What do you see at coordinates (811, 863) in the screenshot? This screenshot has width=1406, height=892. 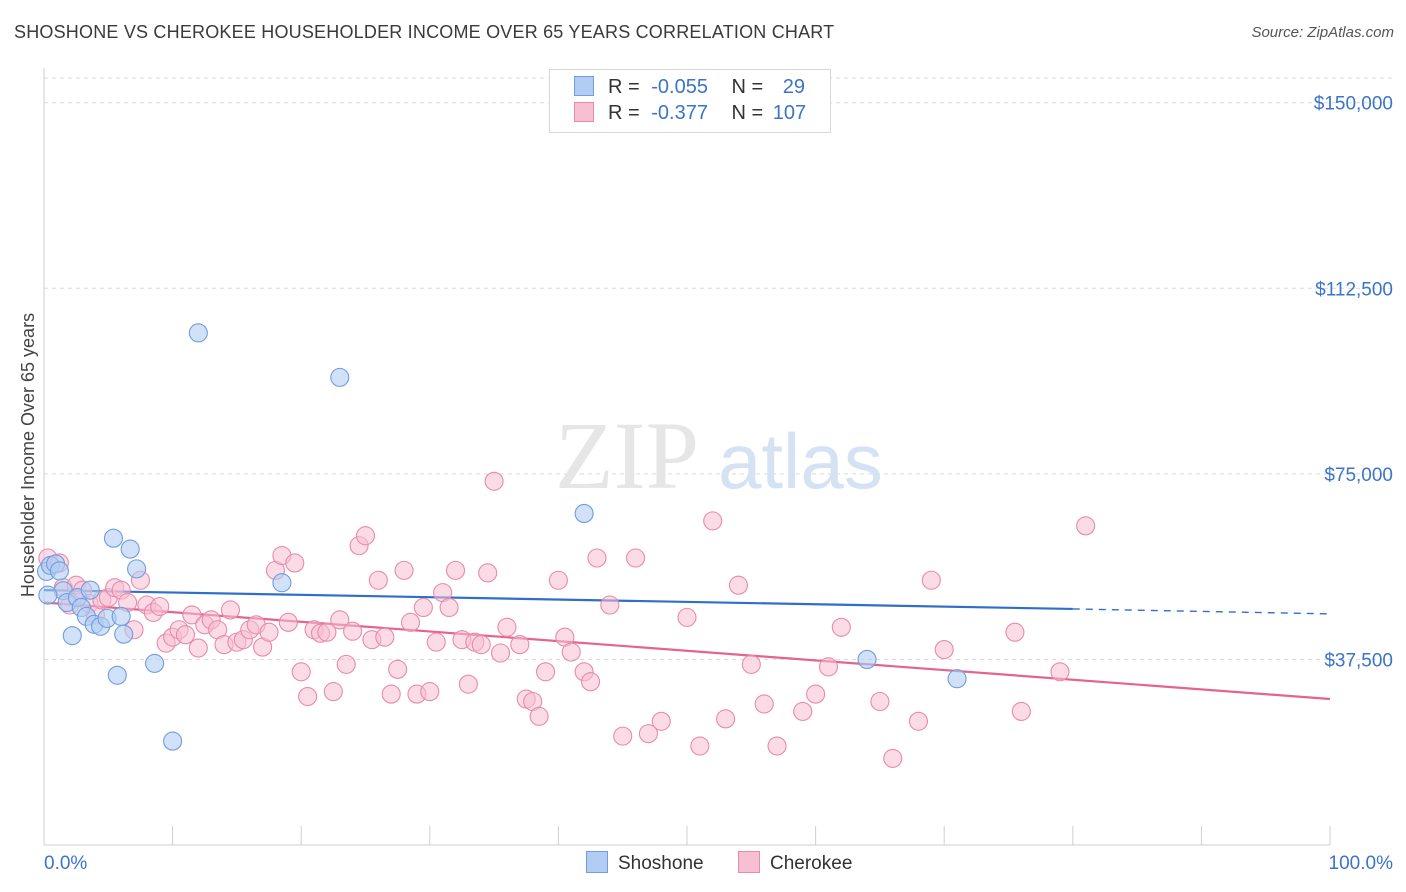 I see `cherokee-legend-label: Cherokee` at bounding box center [811, 863].